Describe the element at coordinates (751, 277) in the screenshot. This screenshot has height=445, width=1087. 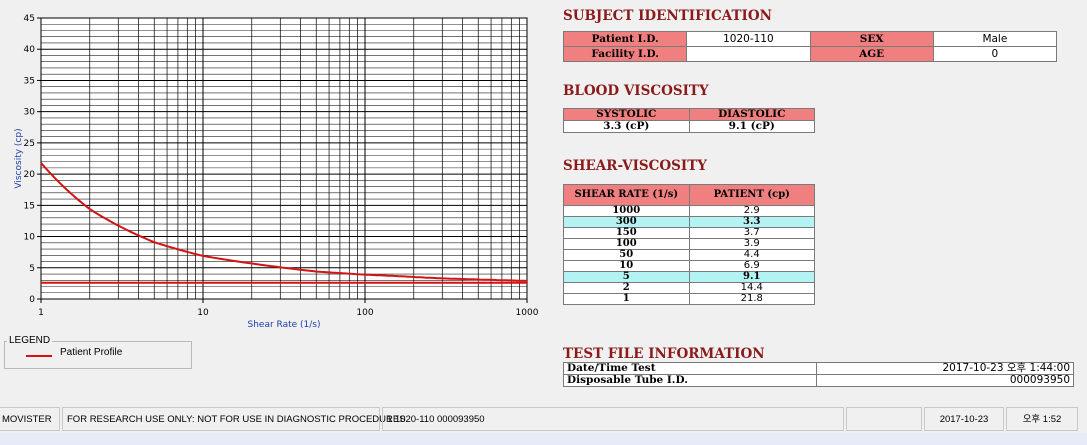
I see `patient-cp-cell: 9.1` at that location.